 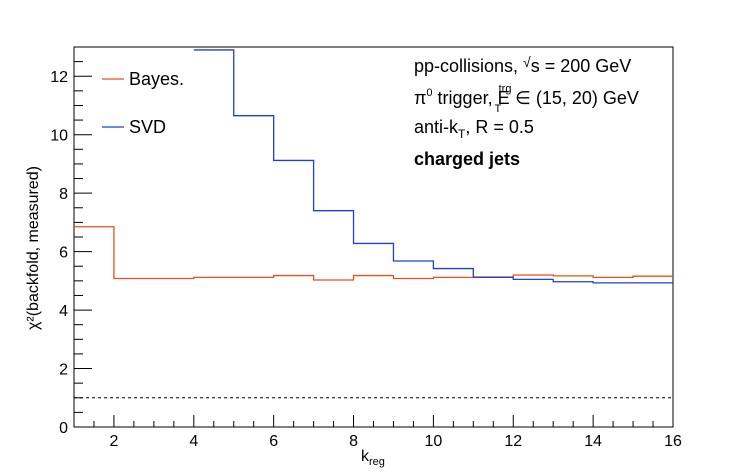 What do you see at coordinates (59, 77) in the screenshot?
I see `y-tick-label: 12` at bounding box center [59, 77].